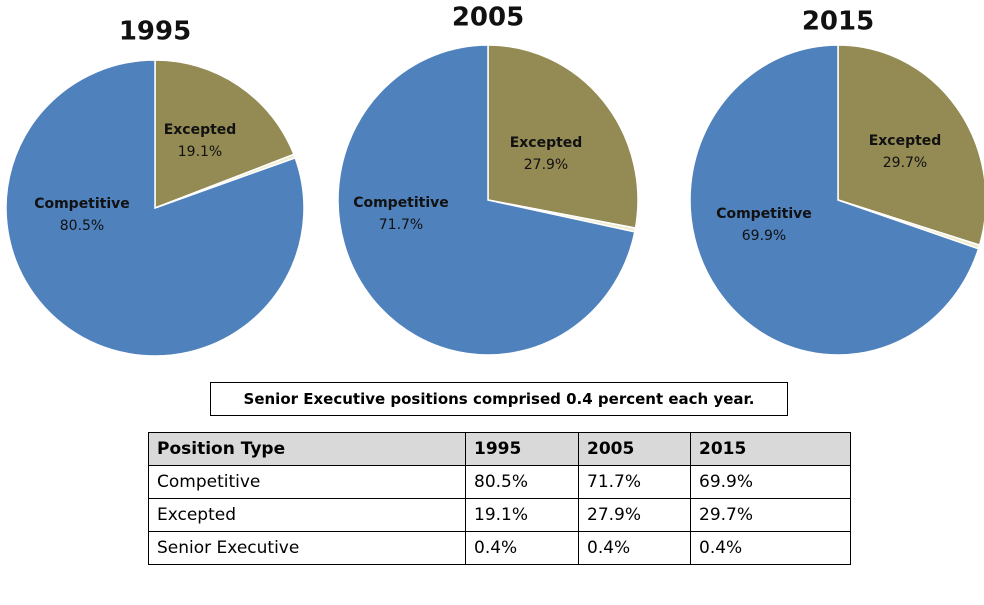 The image size is (984, 605). I want to click on pie-title: 1995, so click(155, 32).